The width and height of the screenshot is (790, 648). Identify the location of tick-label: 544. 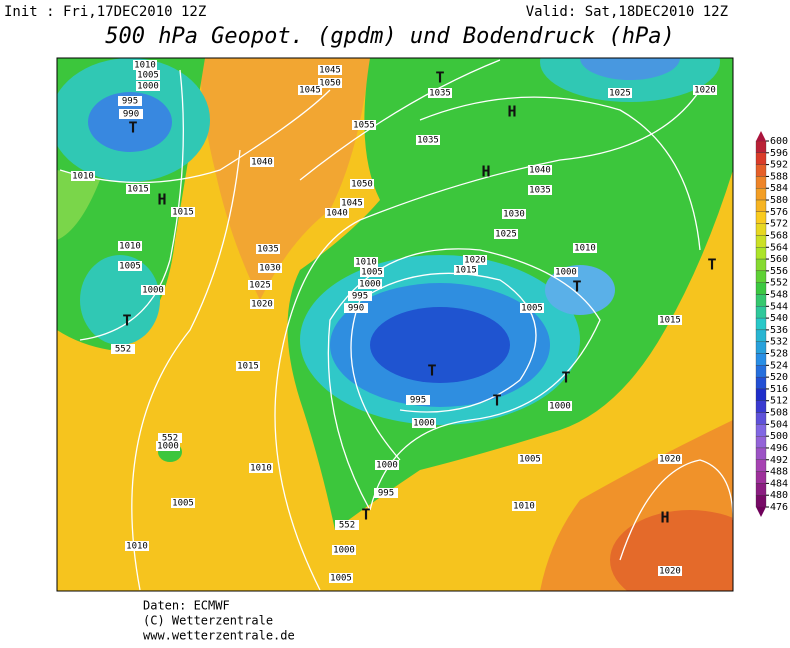
(779, 306).